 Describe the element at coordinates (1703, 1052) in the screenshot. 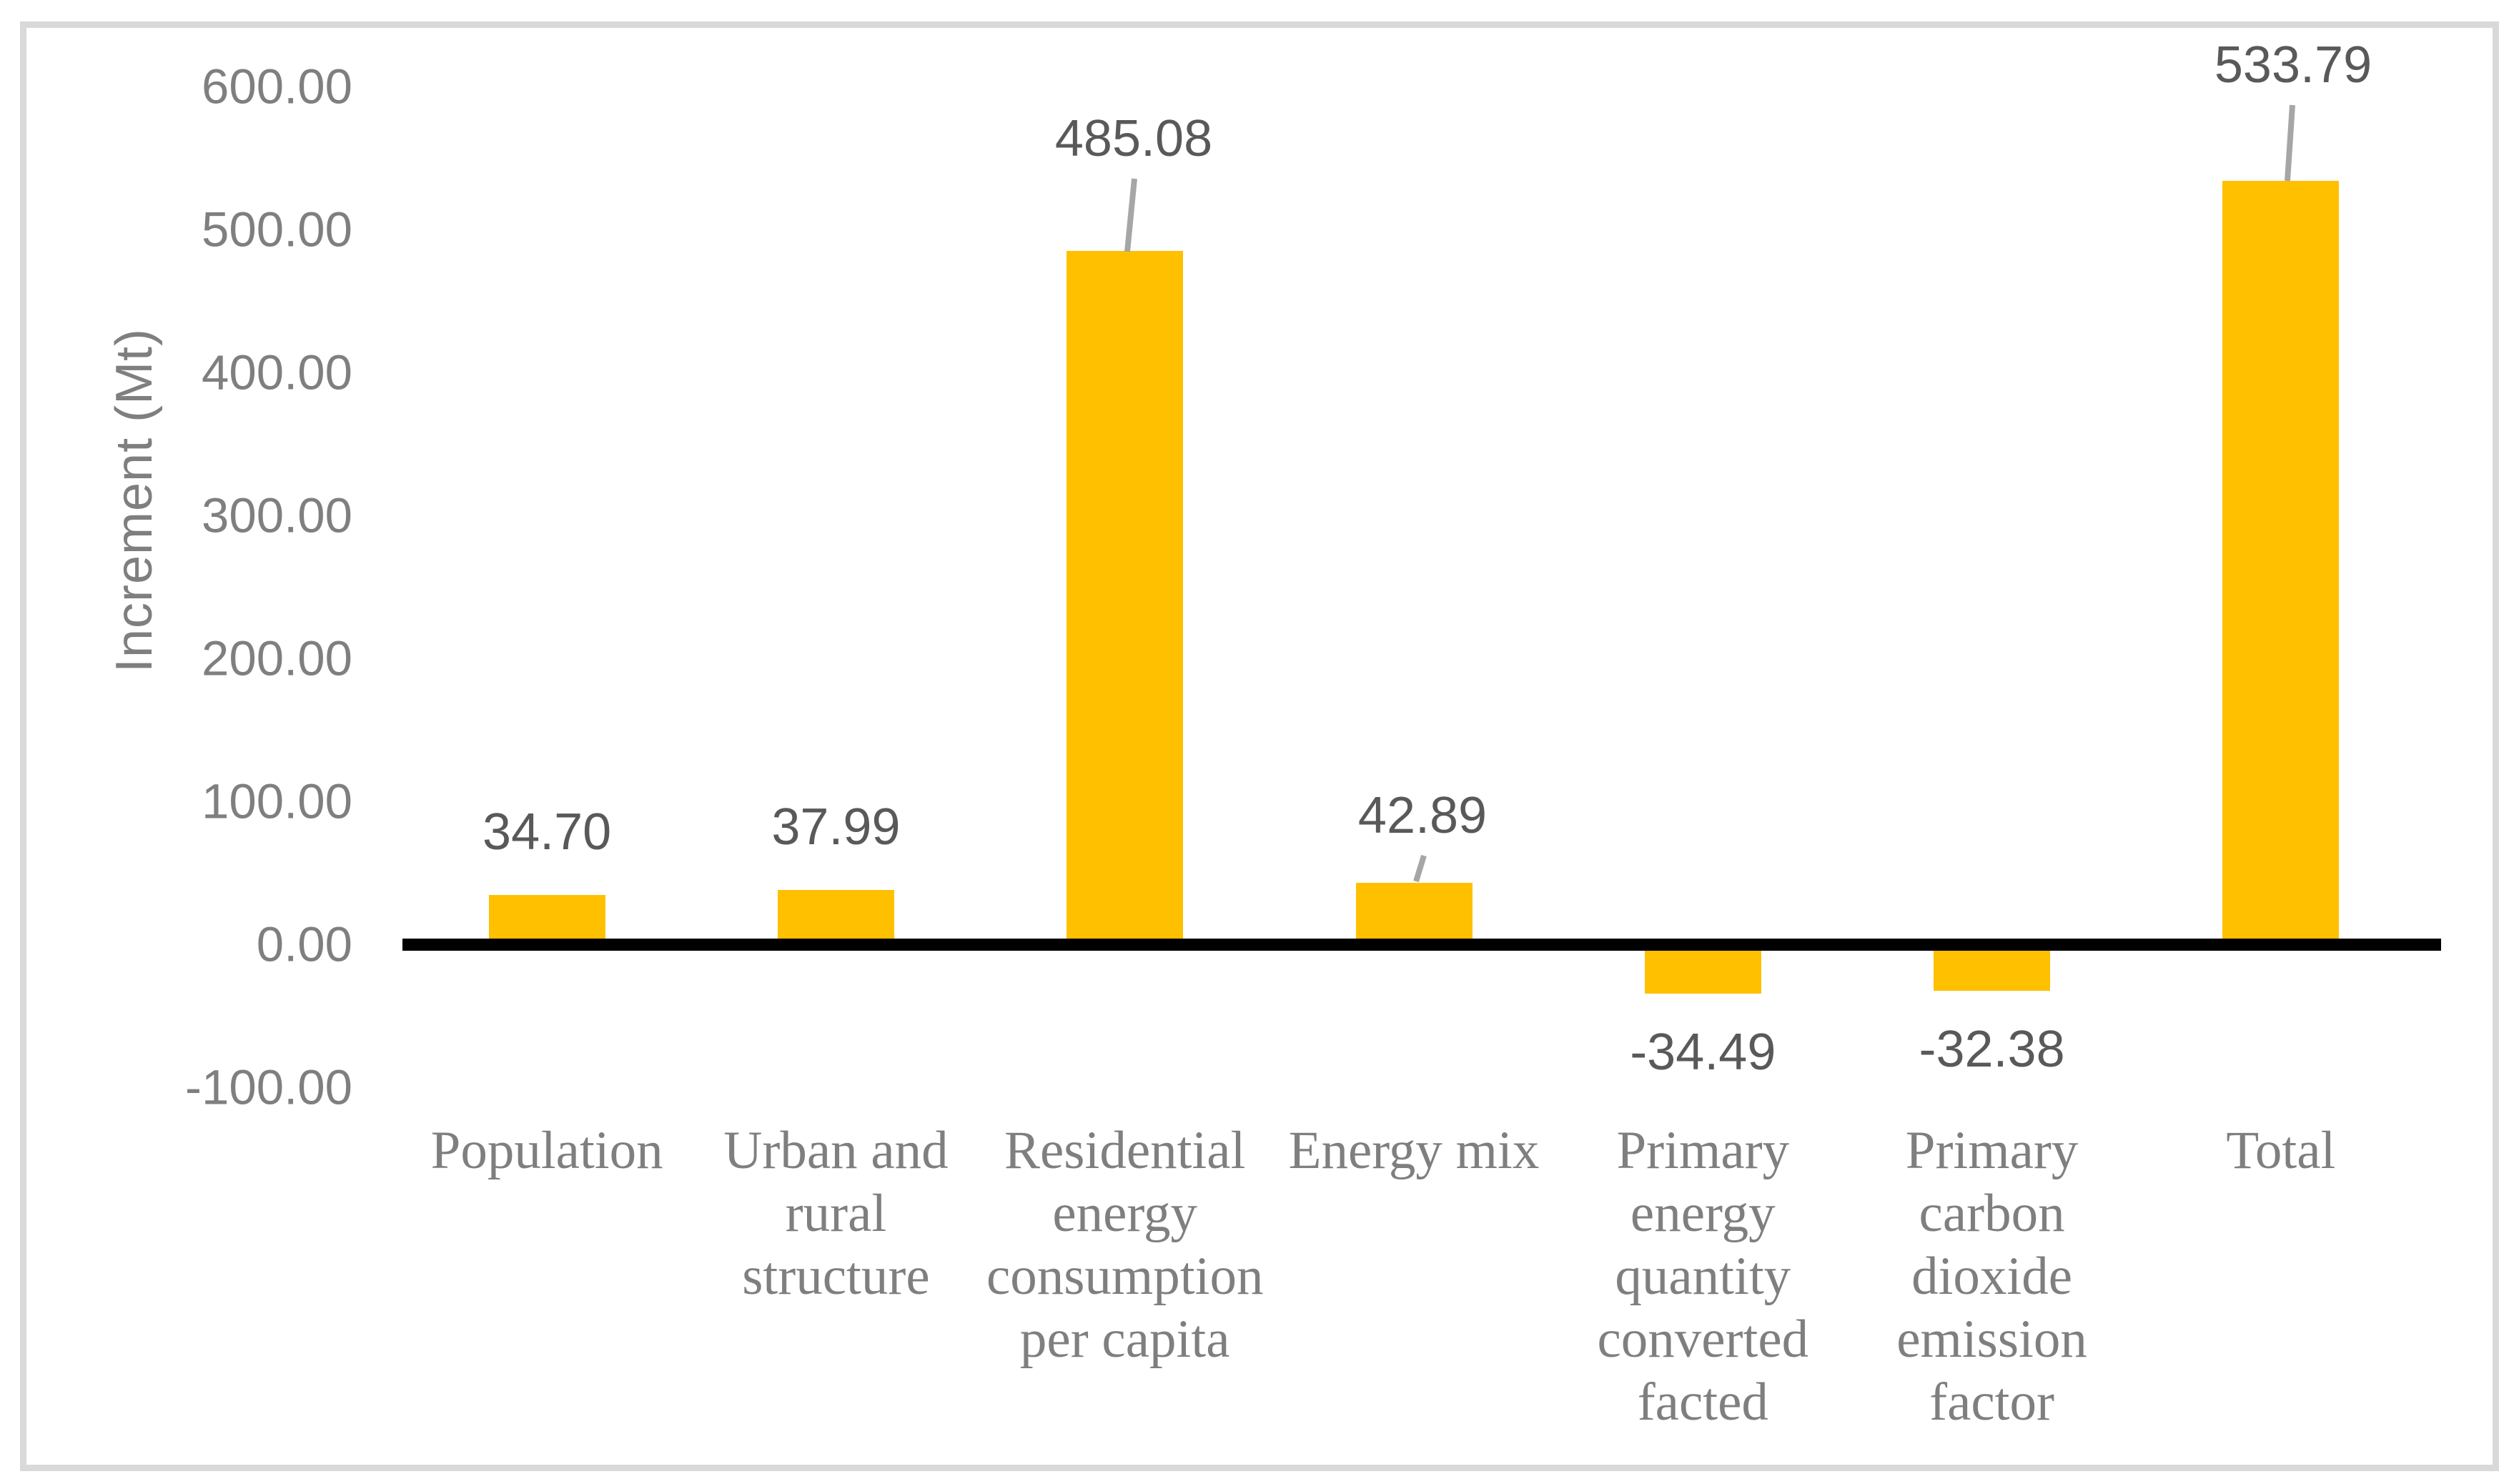

I see `data-label-primary-energy-quantity-converted-facted: -34.49` at that location.